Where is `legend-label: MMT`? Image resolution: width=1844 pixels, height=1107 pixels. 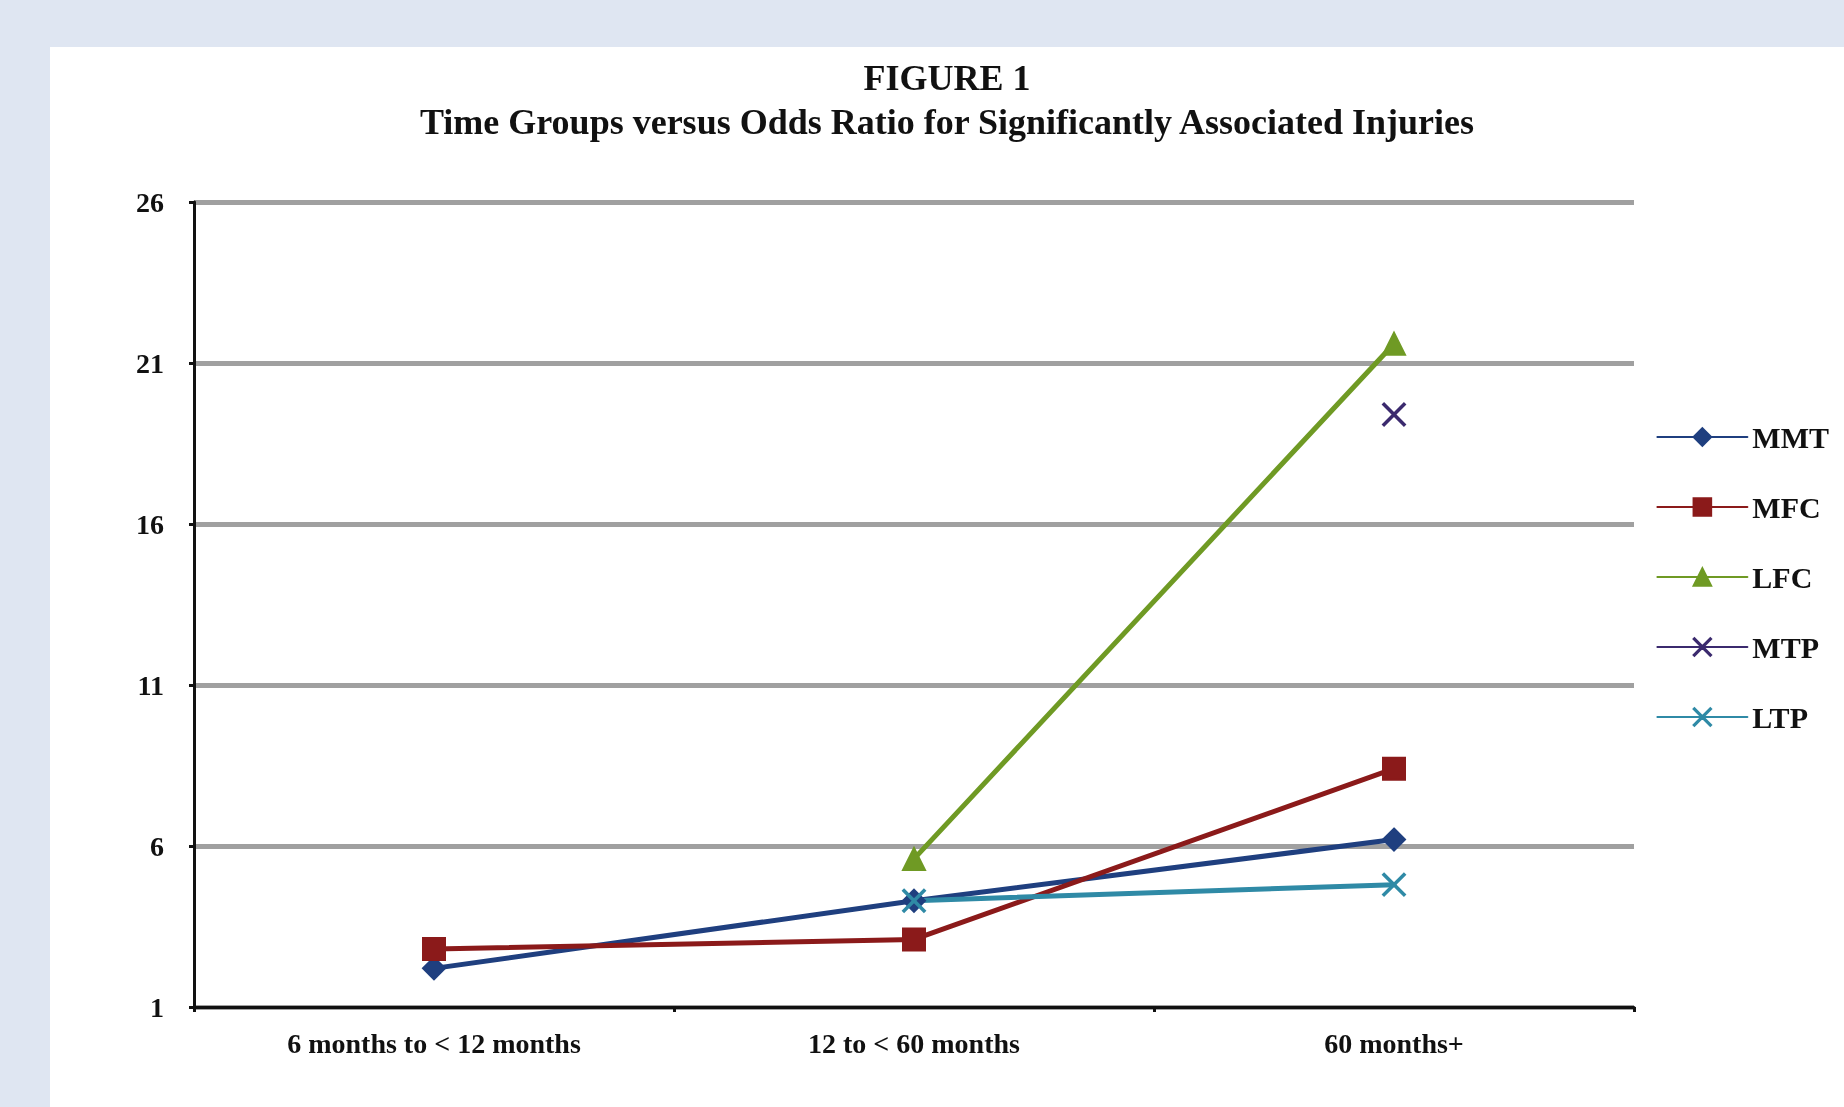 legend-label: MMT is located at coordinates (1790, 437).